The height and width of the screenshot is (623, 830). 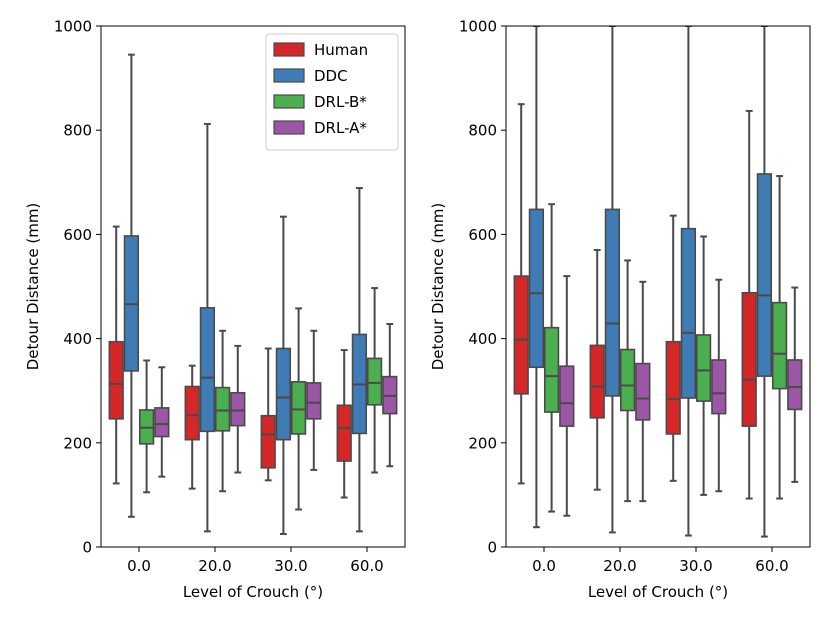 What do you see at coordinates (340, 102) in the screenshot?
I see `legend-label: DRL-B*` at bounding box center [340, 102].